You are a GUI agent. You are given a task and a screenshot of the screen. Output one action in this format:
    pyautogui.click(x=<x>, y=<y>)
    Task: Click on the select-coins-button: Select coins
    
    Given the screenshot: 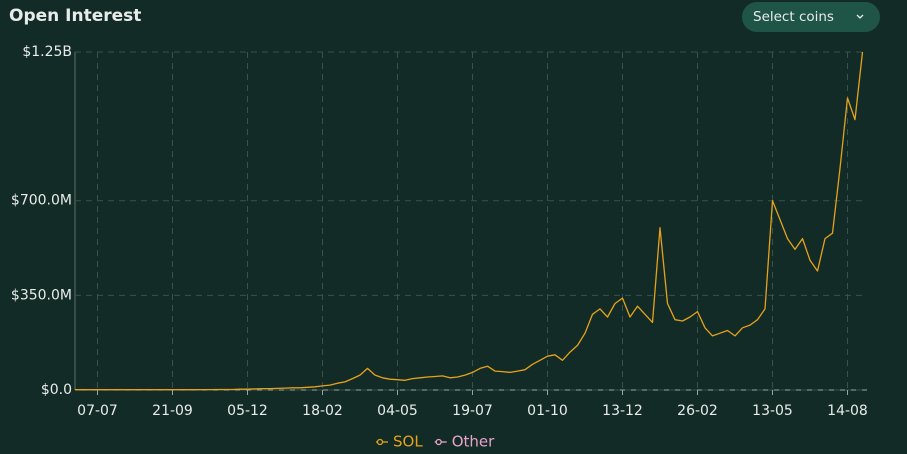 What is the action you would take?
    pyautogui.click(x=811, y=17)
    